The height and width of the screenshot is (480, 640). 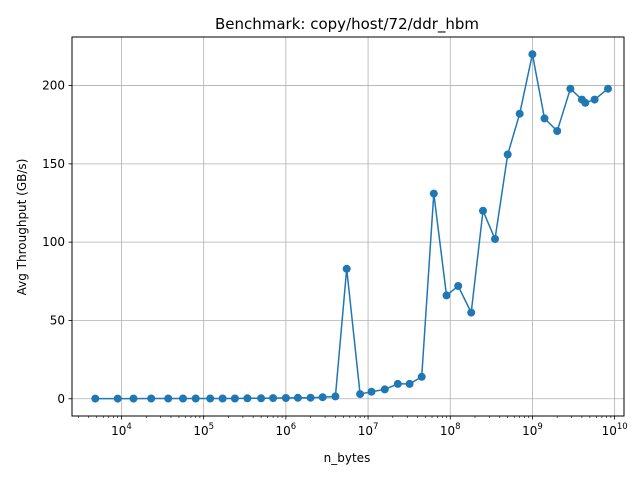 I want to click on x-axis-ticks: 10⁴ 10⁵ 10⁶ 10⁷ 10⁸ 10⁹ 10¹⁰, so click(x=353, y=427).